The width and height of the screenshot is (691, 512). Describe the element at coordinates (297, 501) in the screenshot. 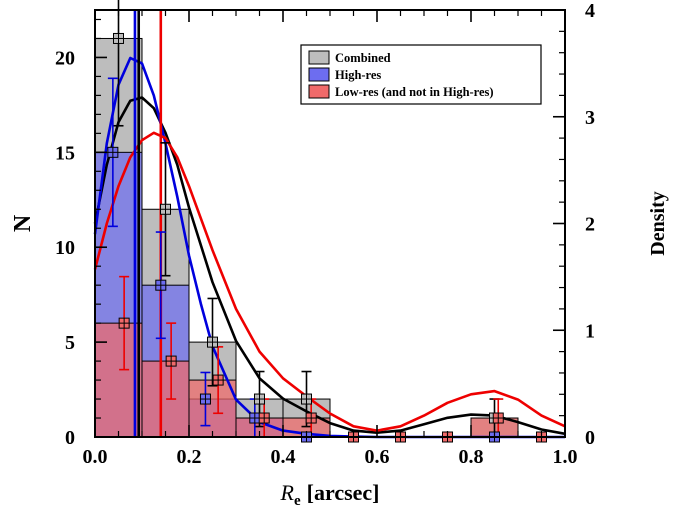

I see `x-axis-title-subscript: e` at that location.